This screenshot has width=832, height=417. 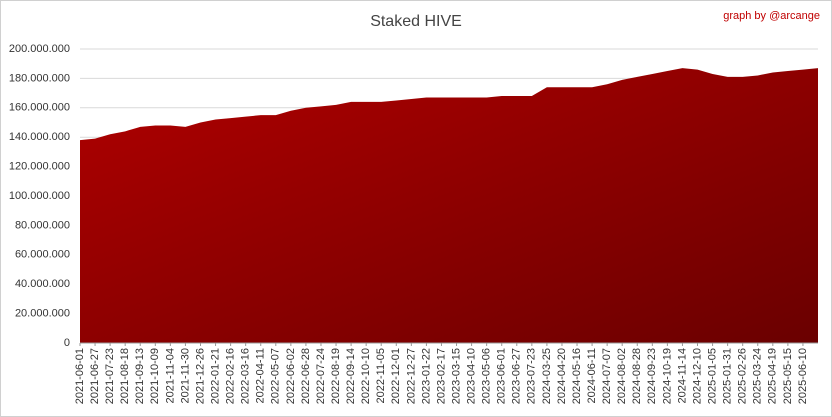 What do you see at coordinates (637, 376) in the screenshot?
I see `x-tick-label: 2024-08-28` at bounding box center [637, 376].